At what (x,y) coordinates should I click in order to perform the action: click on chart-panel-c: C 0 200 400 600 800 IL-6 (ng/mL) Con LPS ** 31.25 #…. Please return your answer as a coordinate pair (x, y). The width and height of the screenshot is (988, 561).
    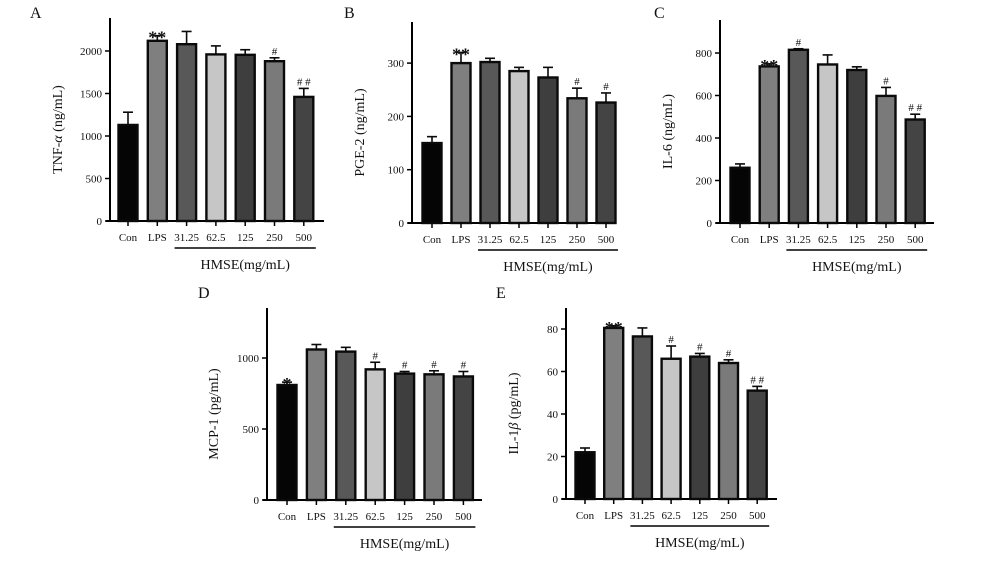
    Looking at the image, I should click on (794, 140).